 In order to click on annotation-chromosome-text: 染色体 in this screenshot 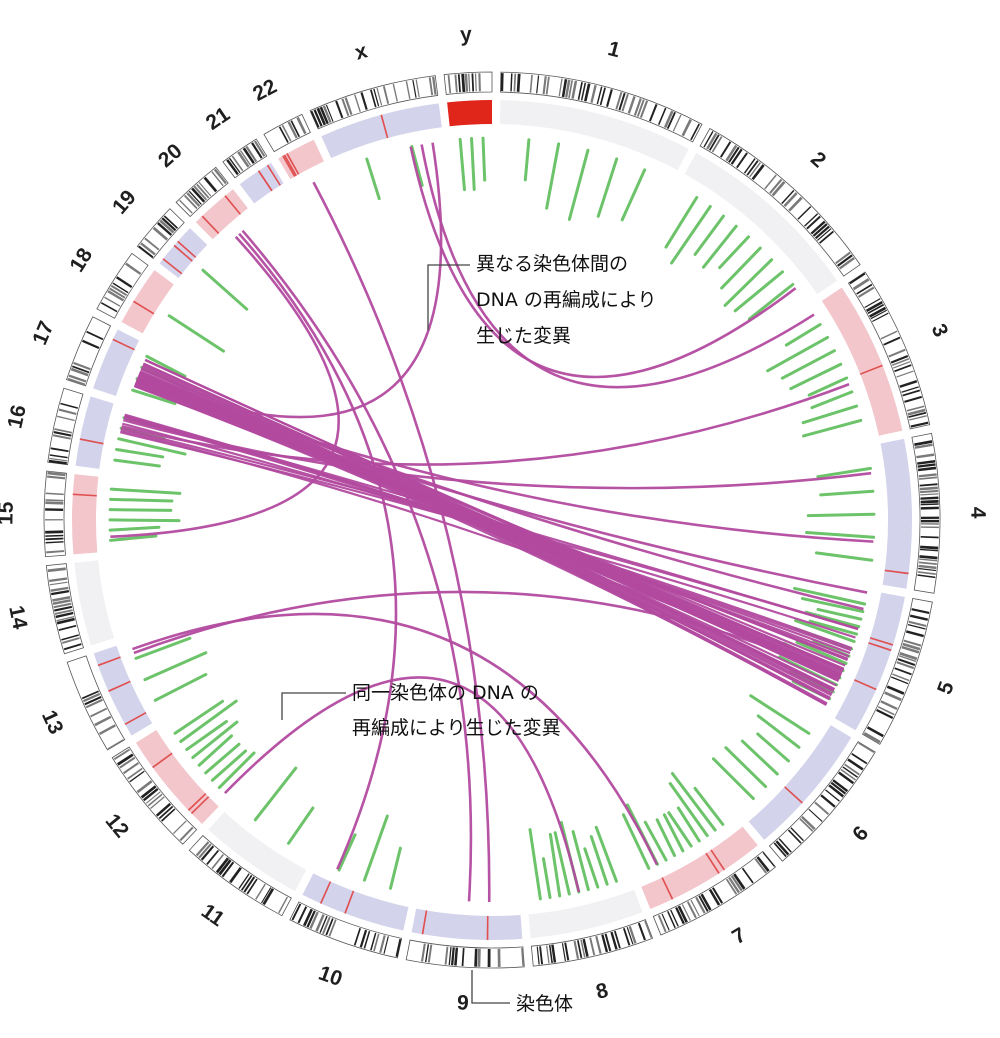, I will do `click(544, 1004)`.